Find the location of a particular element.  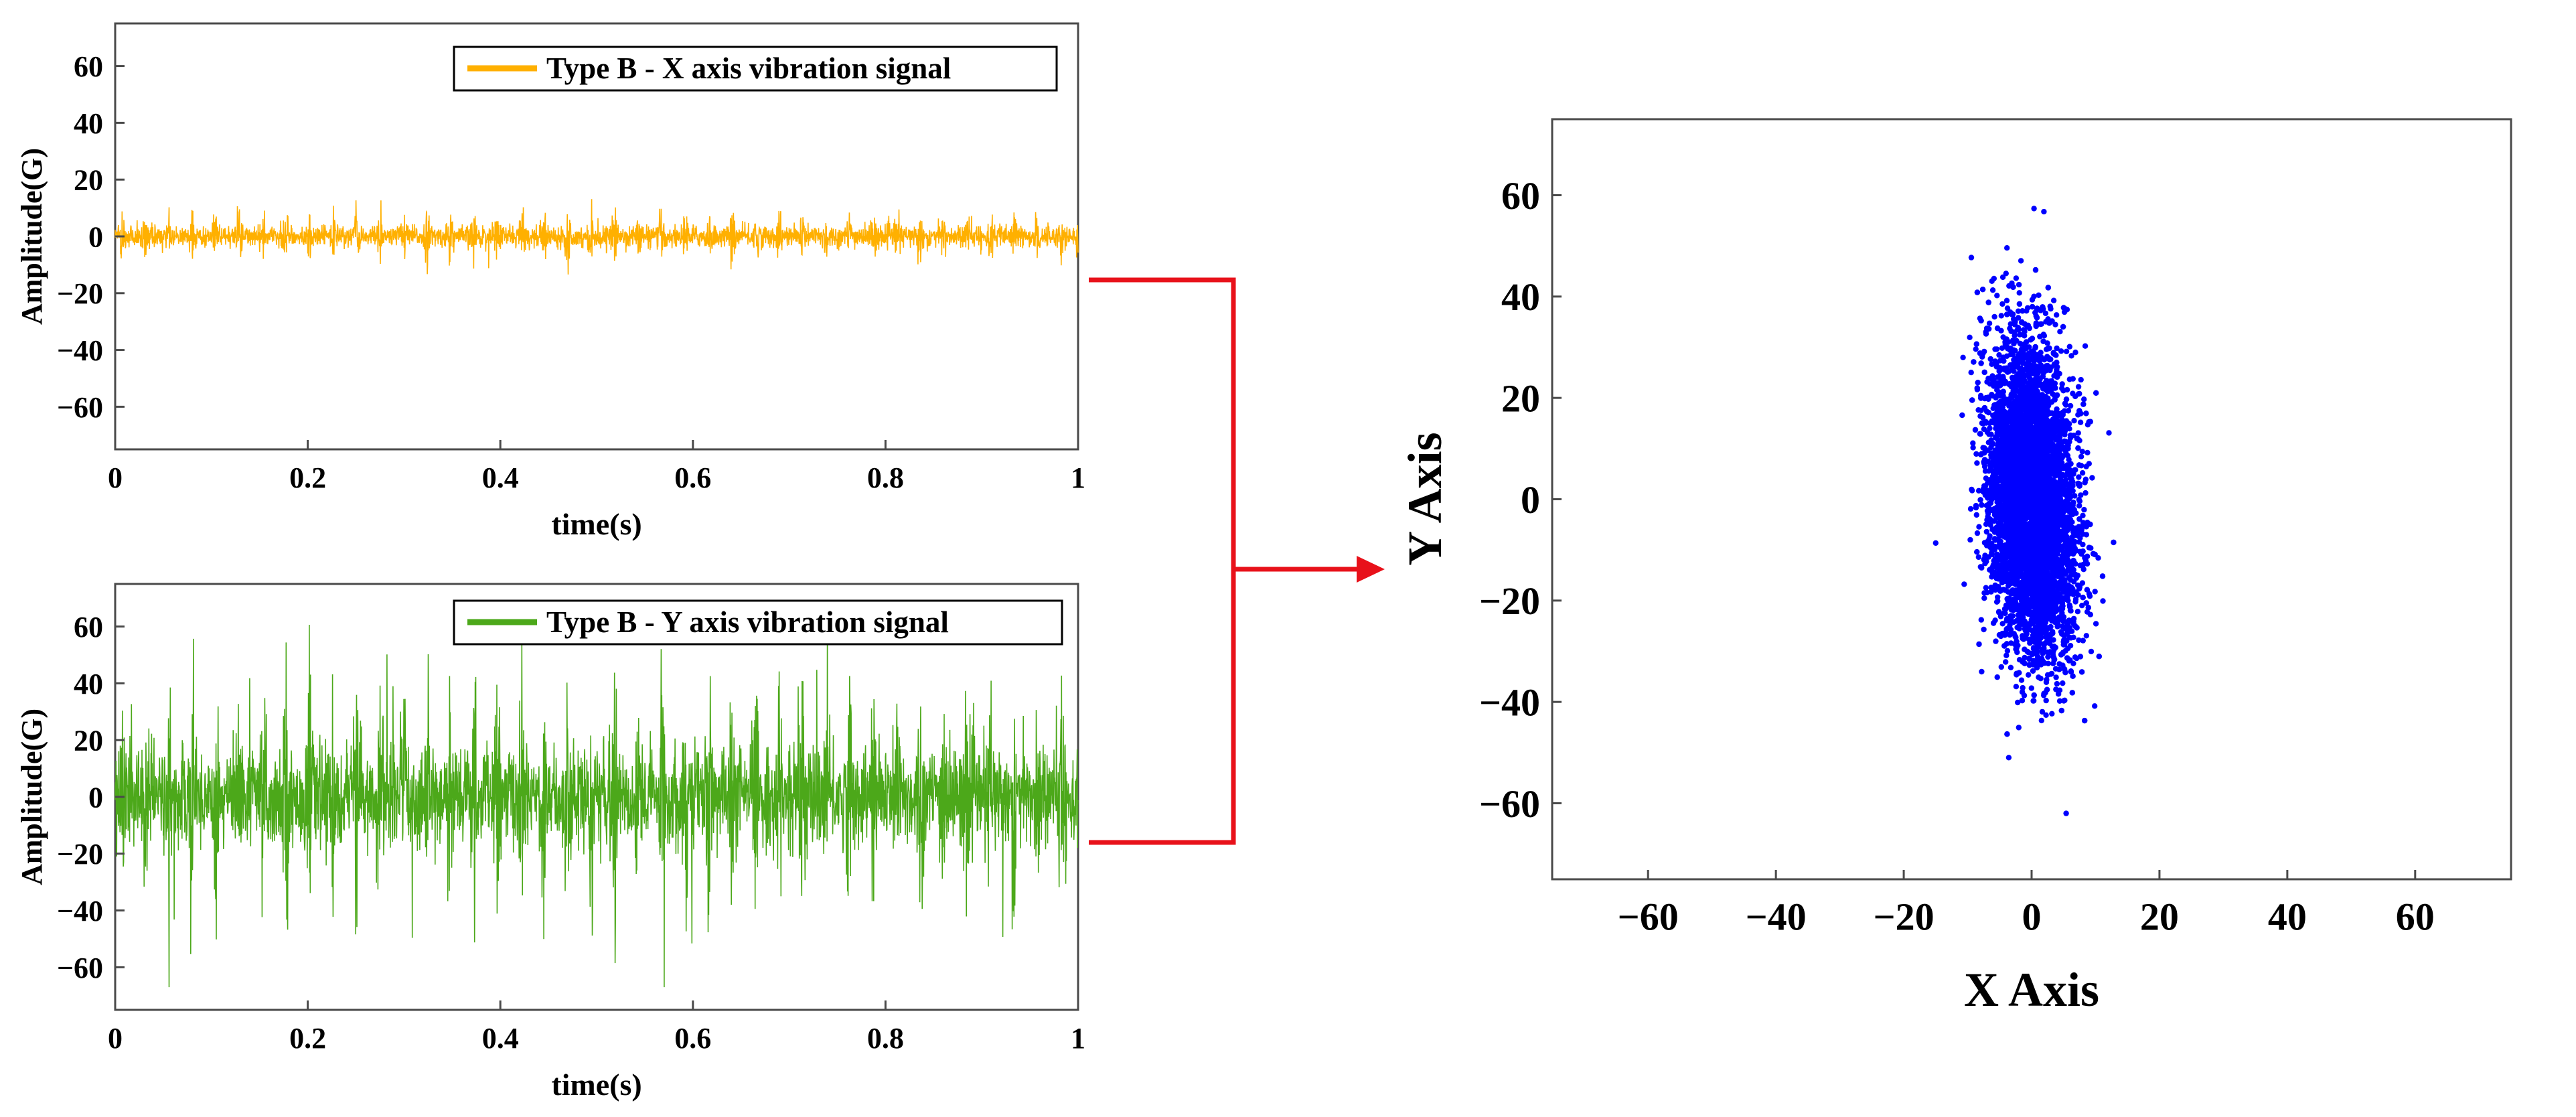

x-signal-legend-box is located at coordinates (755, 69).